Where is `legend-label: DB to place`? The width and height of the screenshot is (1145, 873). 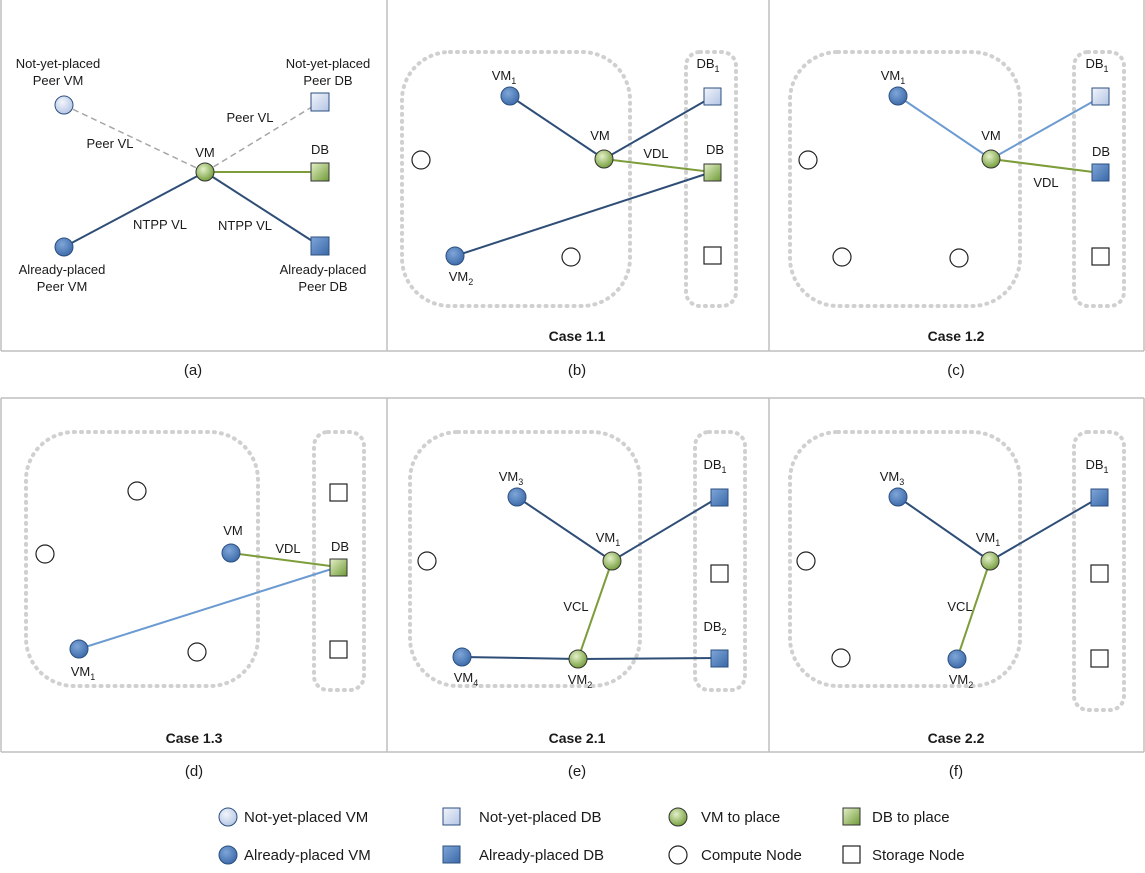 legend-label: DB to place is located at coordinates (911, 817).